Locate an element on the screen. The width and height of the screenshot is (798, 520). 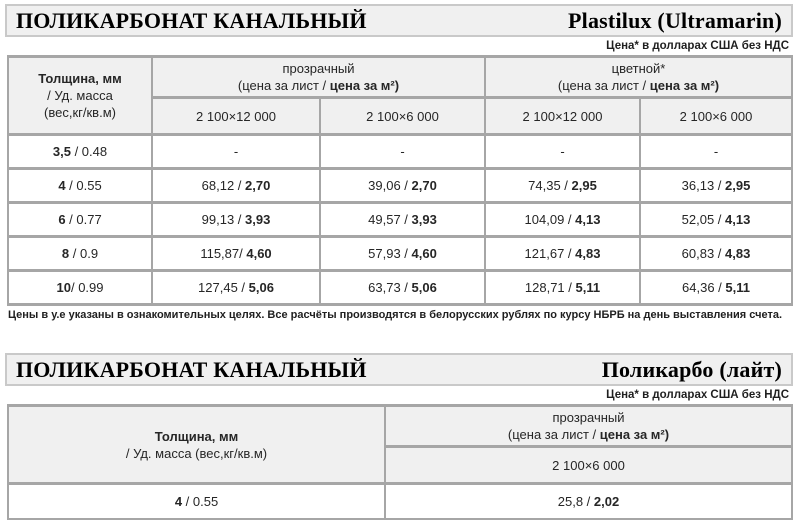
colored-group-sub-bold: цена за м²) is located at coordinates (684, 85).